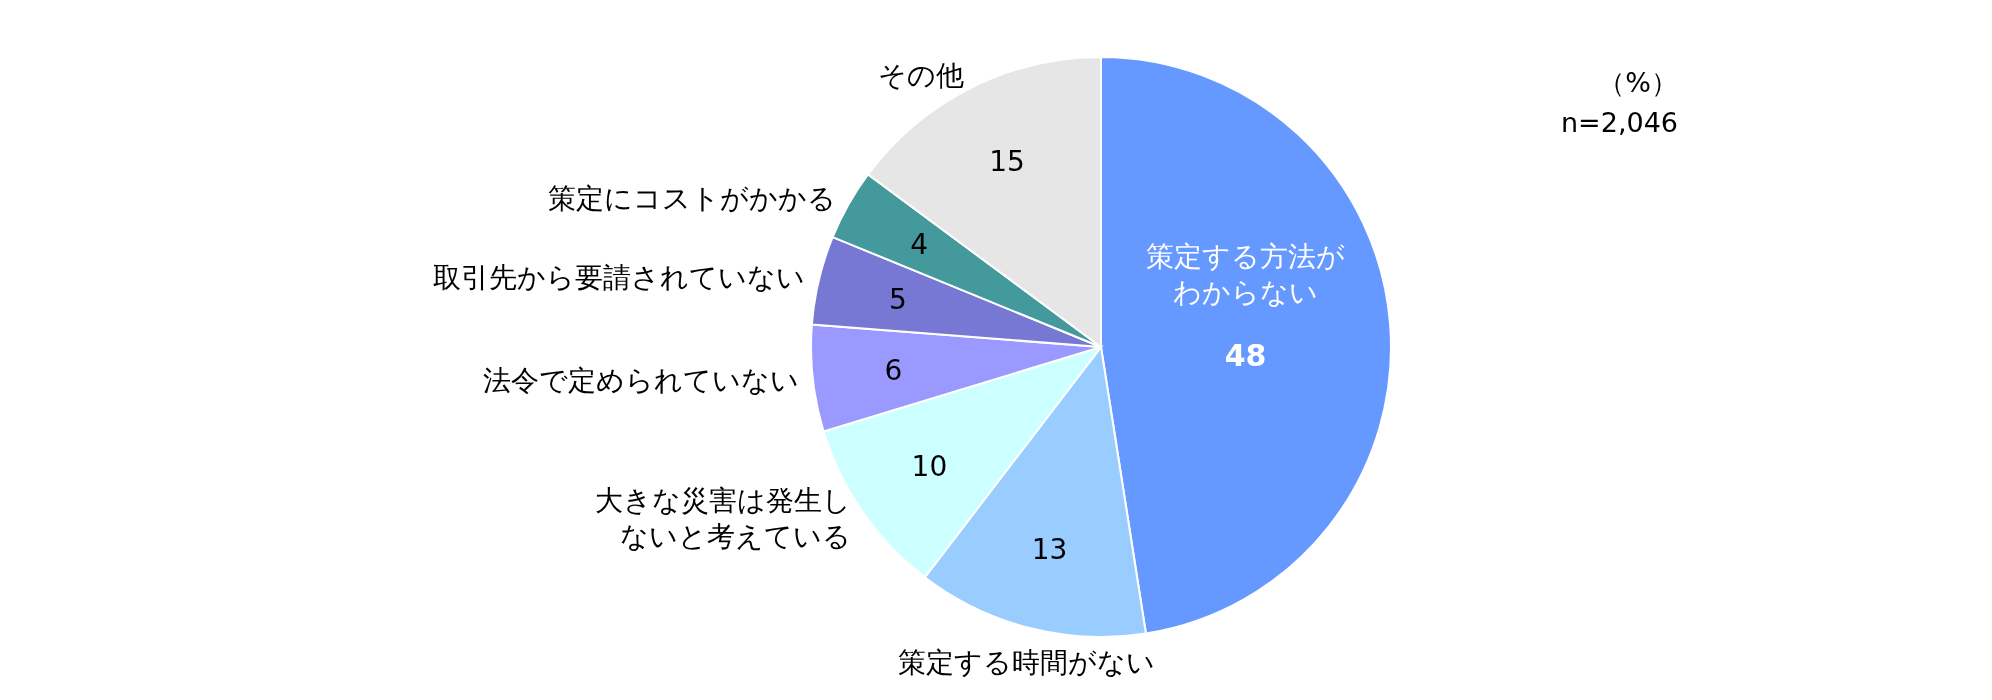 This screenshot has height=700, width=1992. I want to click on slice-label: 取引先から要請されていない, so click(619, 277).